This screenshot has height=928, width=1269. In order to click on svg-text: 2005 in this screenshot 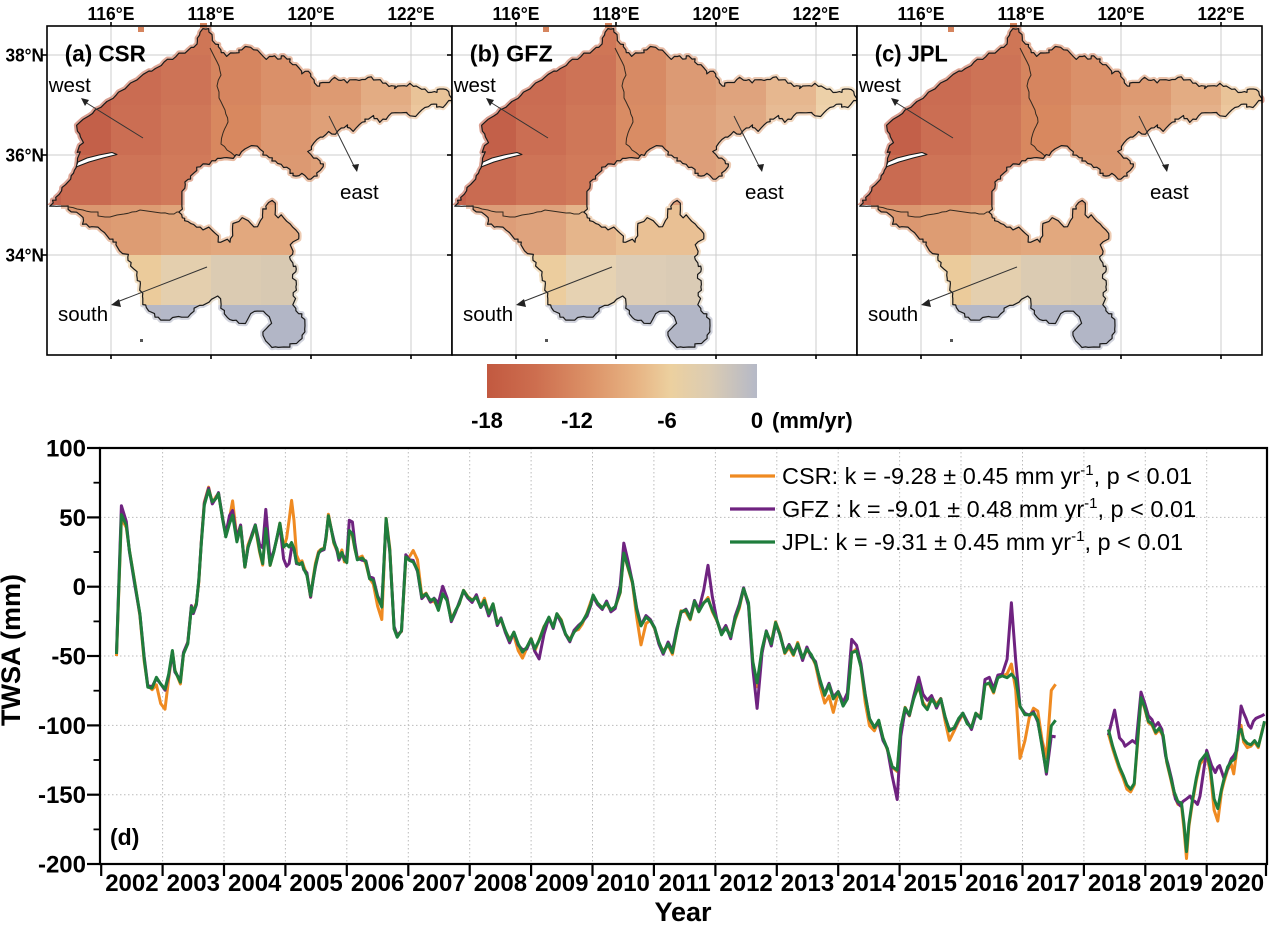, I will do `click(315, 883)`.